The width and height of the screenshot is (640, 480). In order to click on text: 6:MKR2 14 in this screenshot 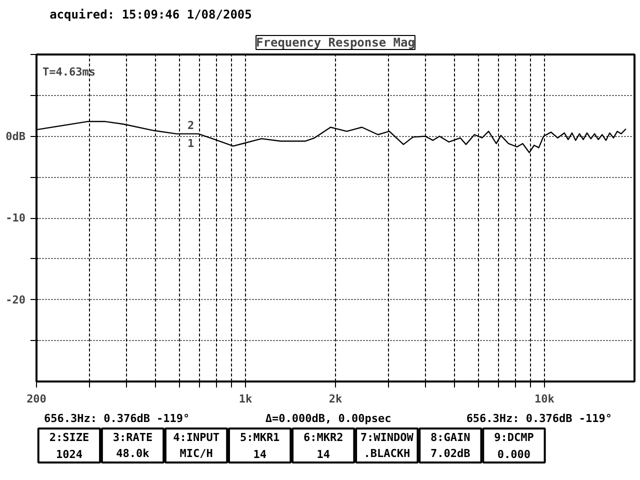, I will do `click(323, 446)`.